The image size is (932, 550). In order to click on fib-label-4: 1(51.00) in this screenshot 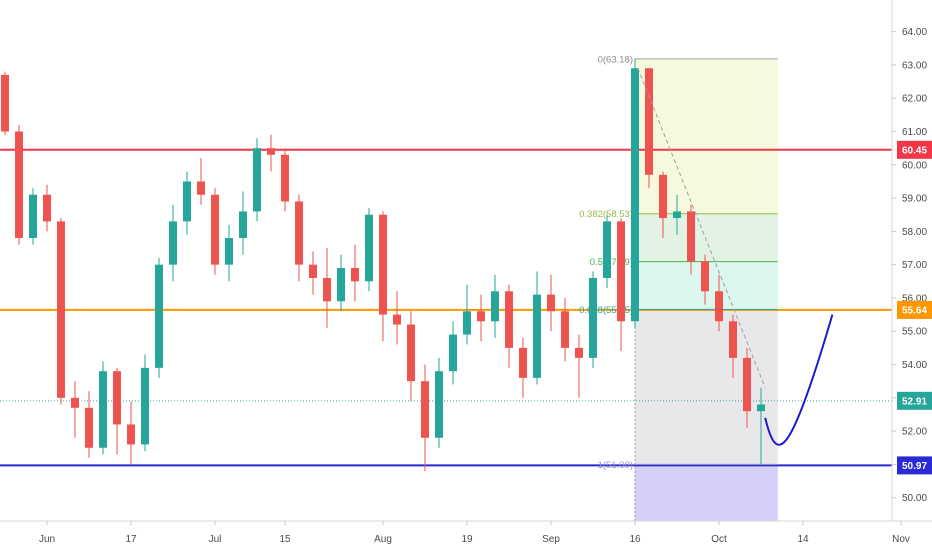, I will do `click(615, 465)`.